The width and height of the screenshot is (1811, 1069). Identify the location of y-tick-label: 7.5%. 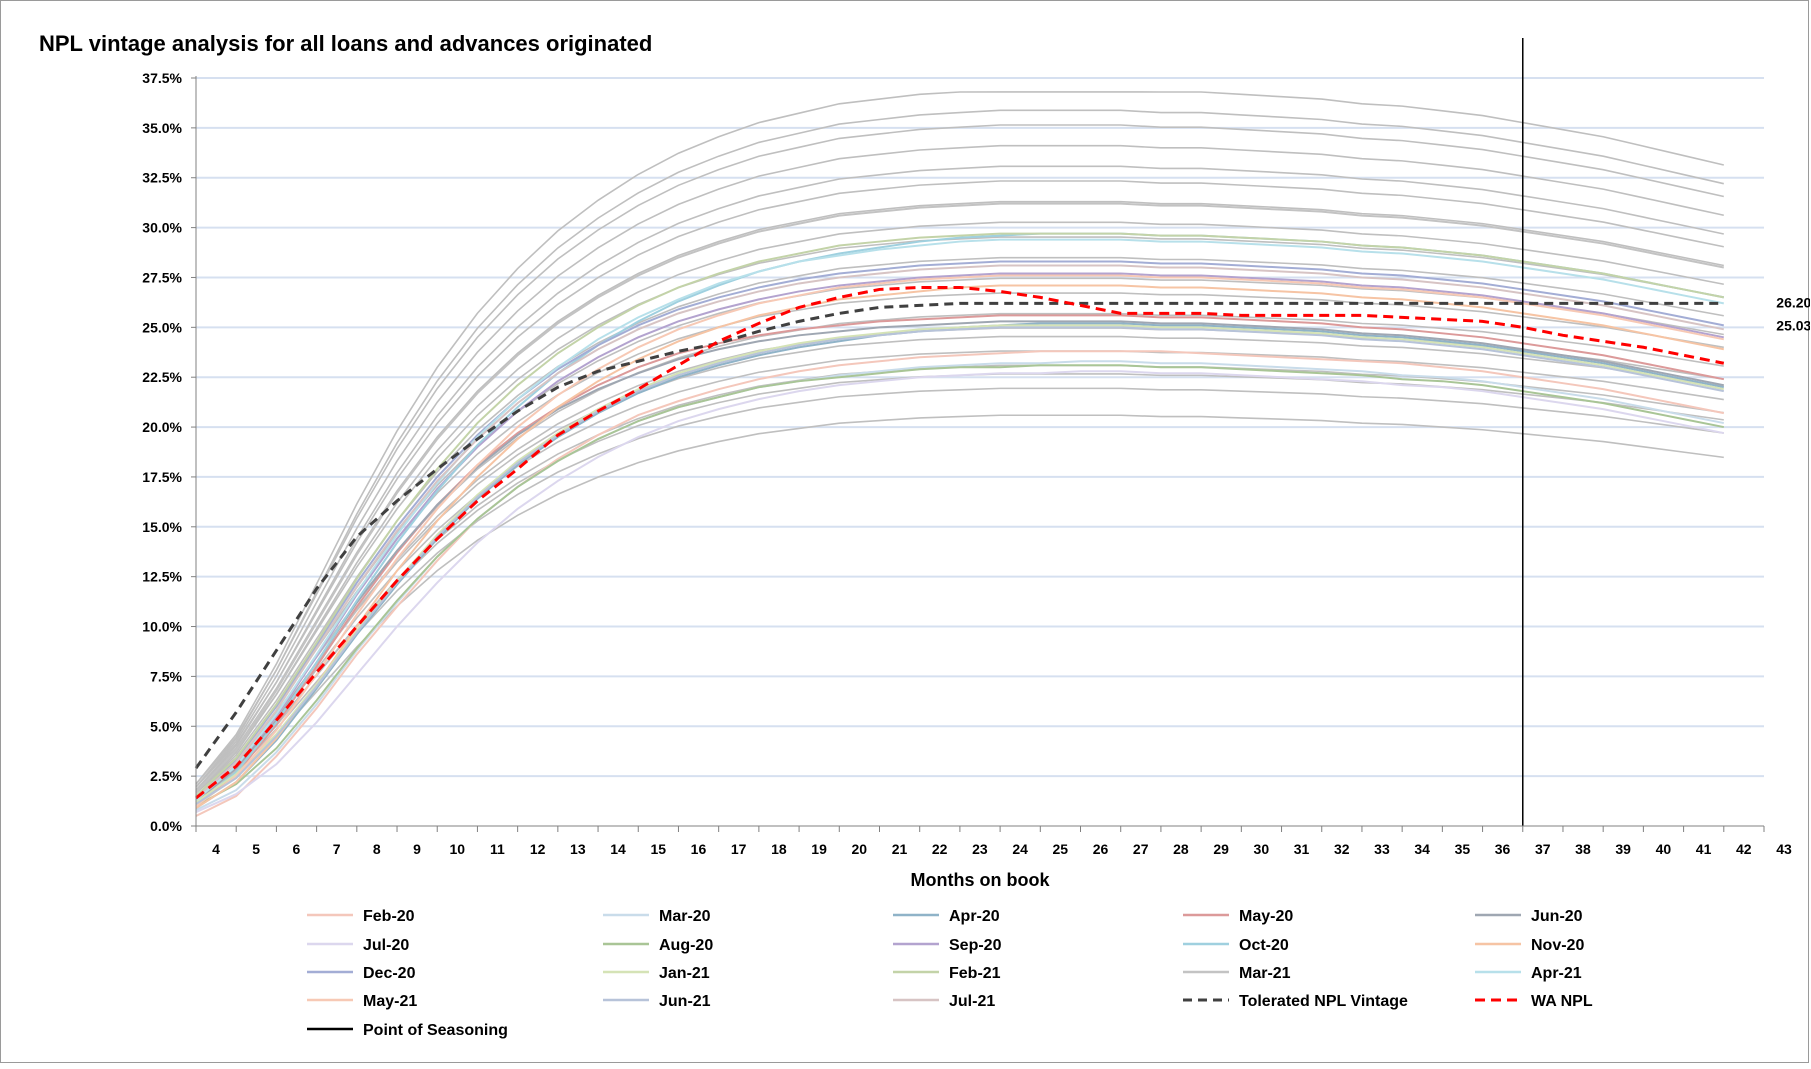
(166, 676).